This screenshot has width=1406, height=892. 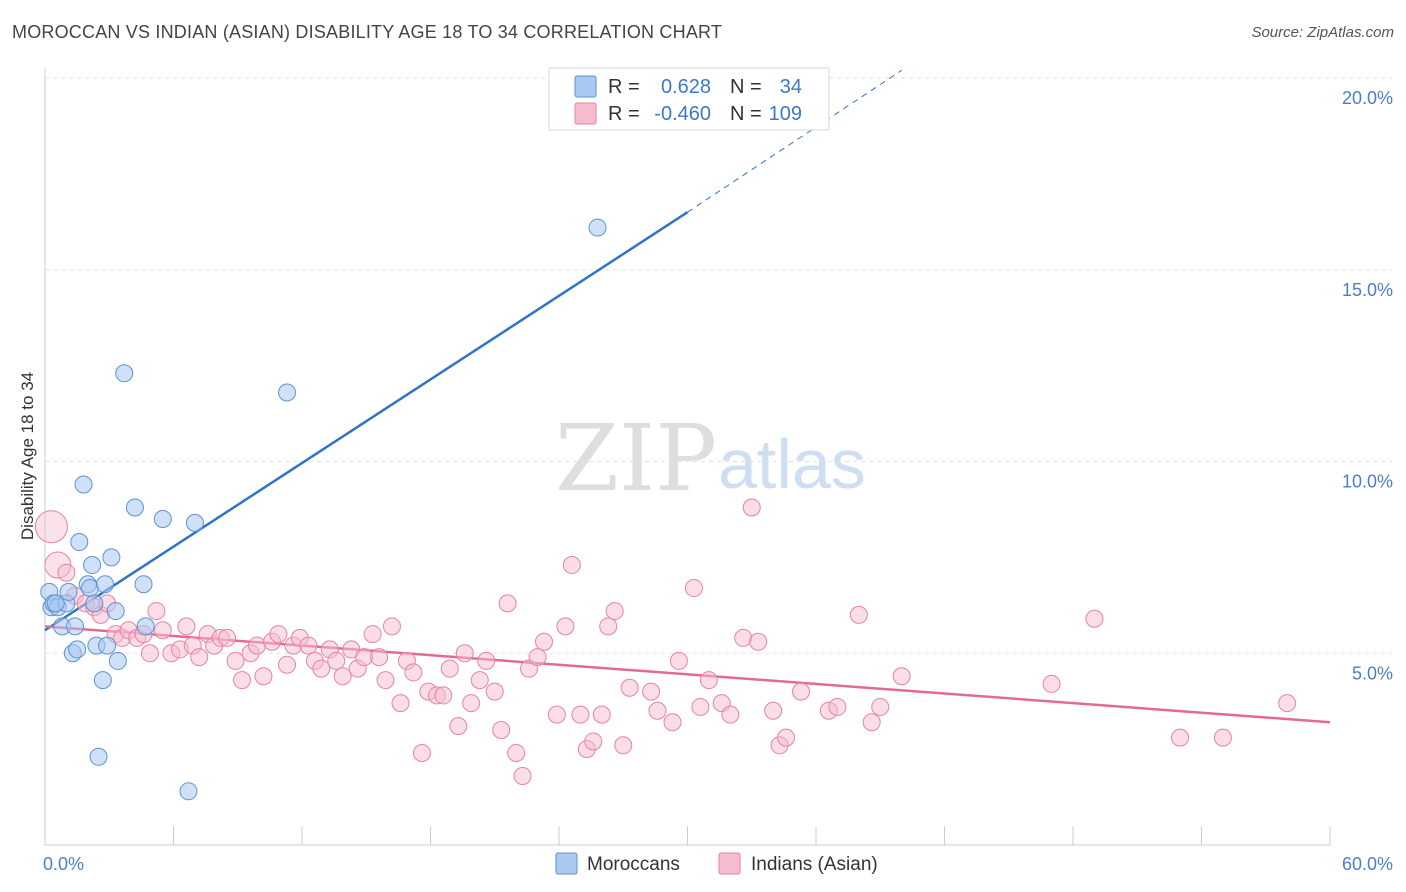 I want to click on legend-n-label-2: N =, so click(x=746, y=114).